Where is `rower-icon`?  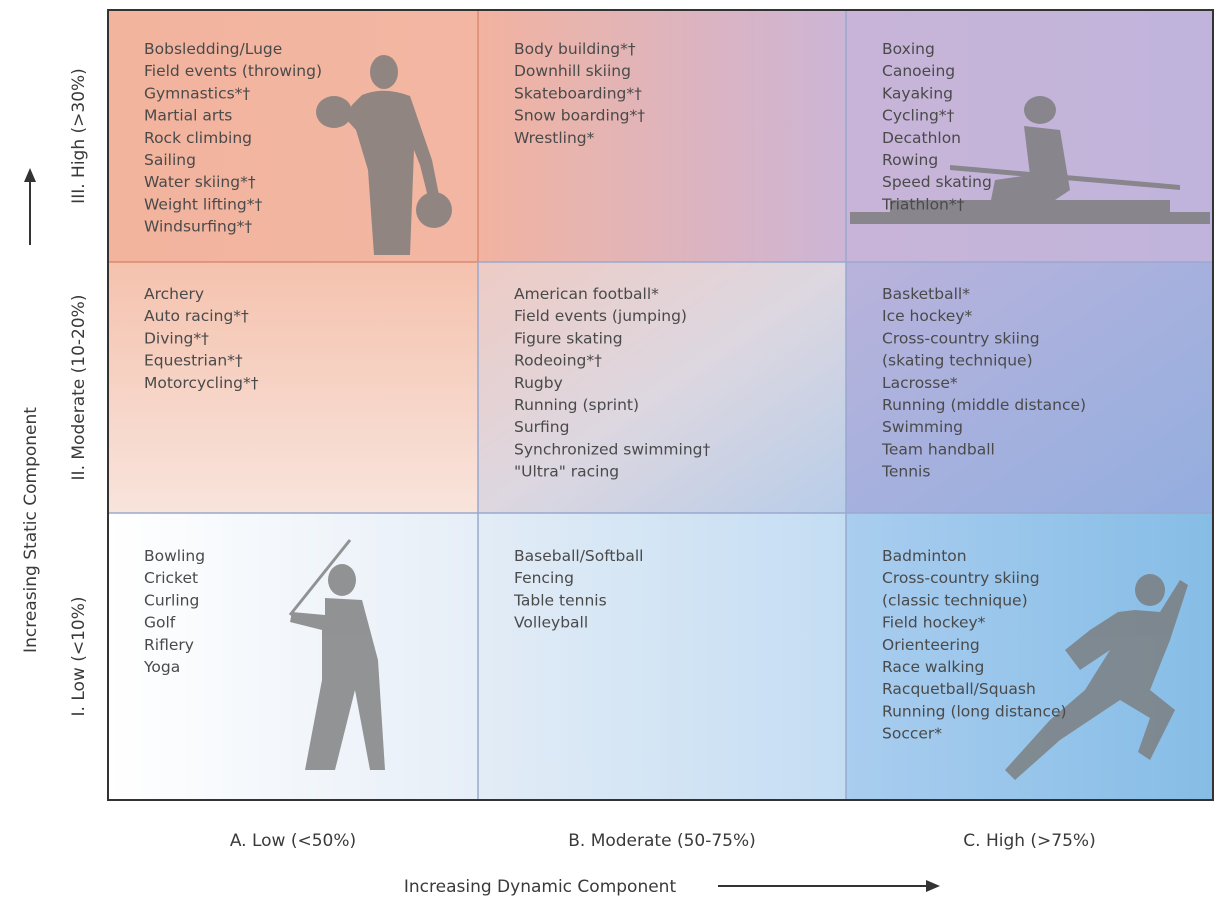
rower-icon is located at coordinates (1030, 160).